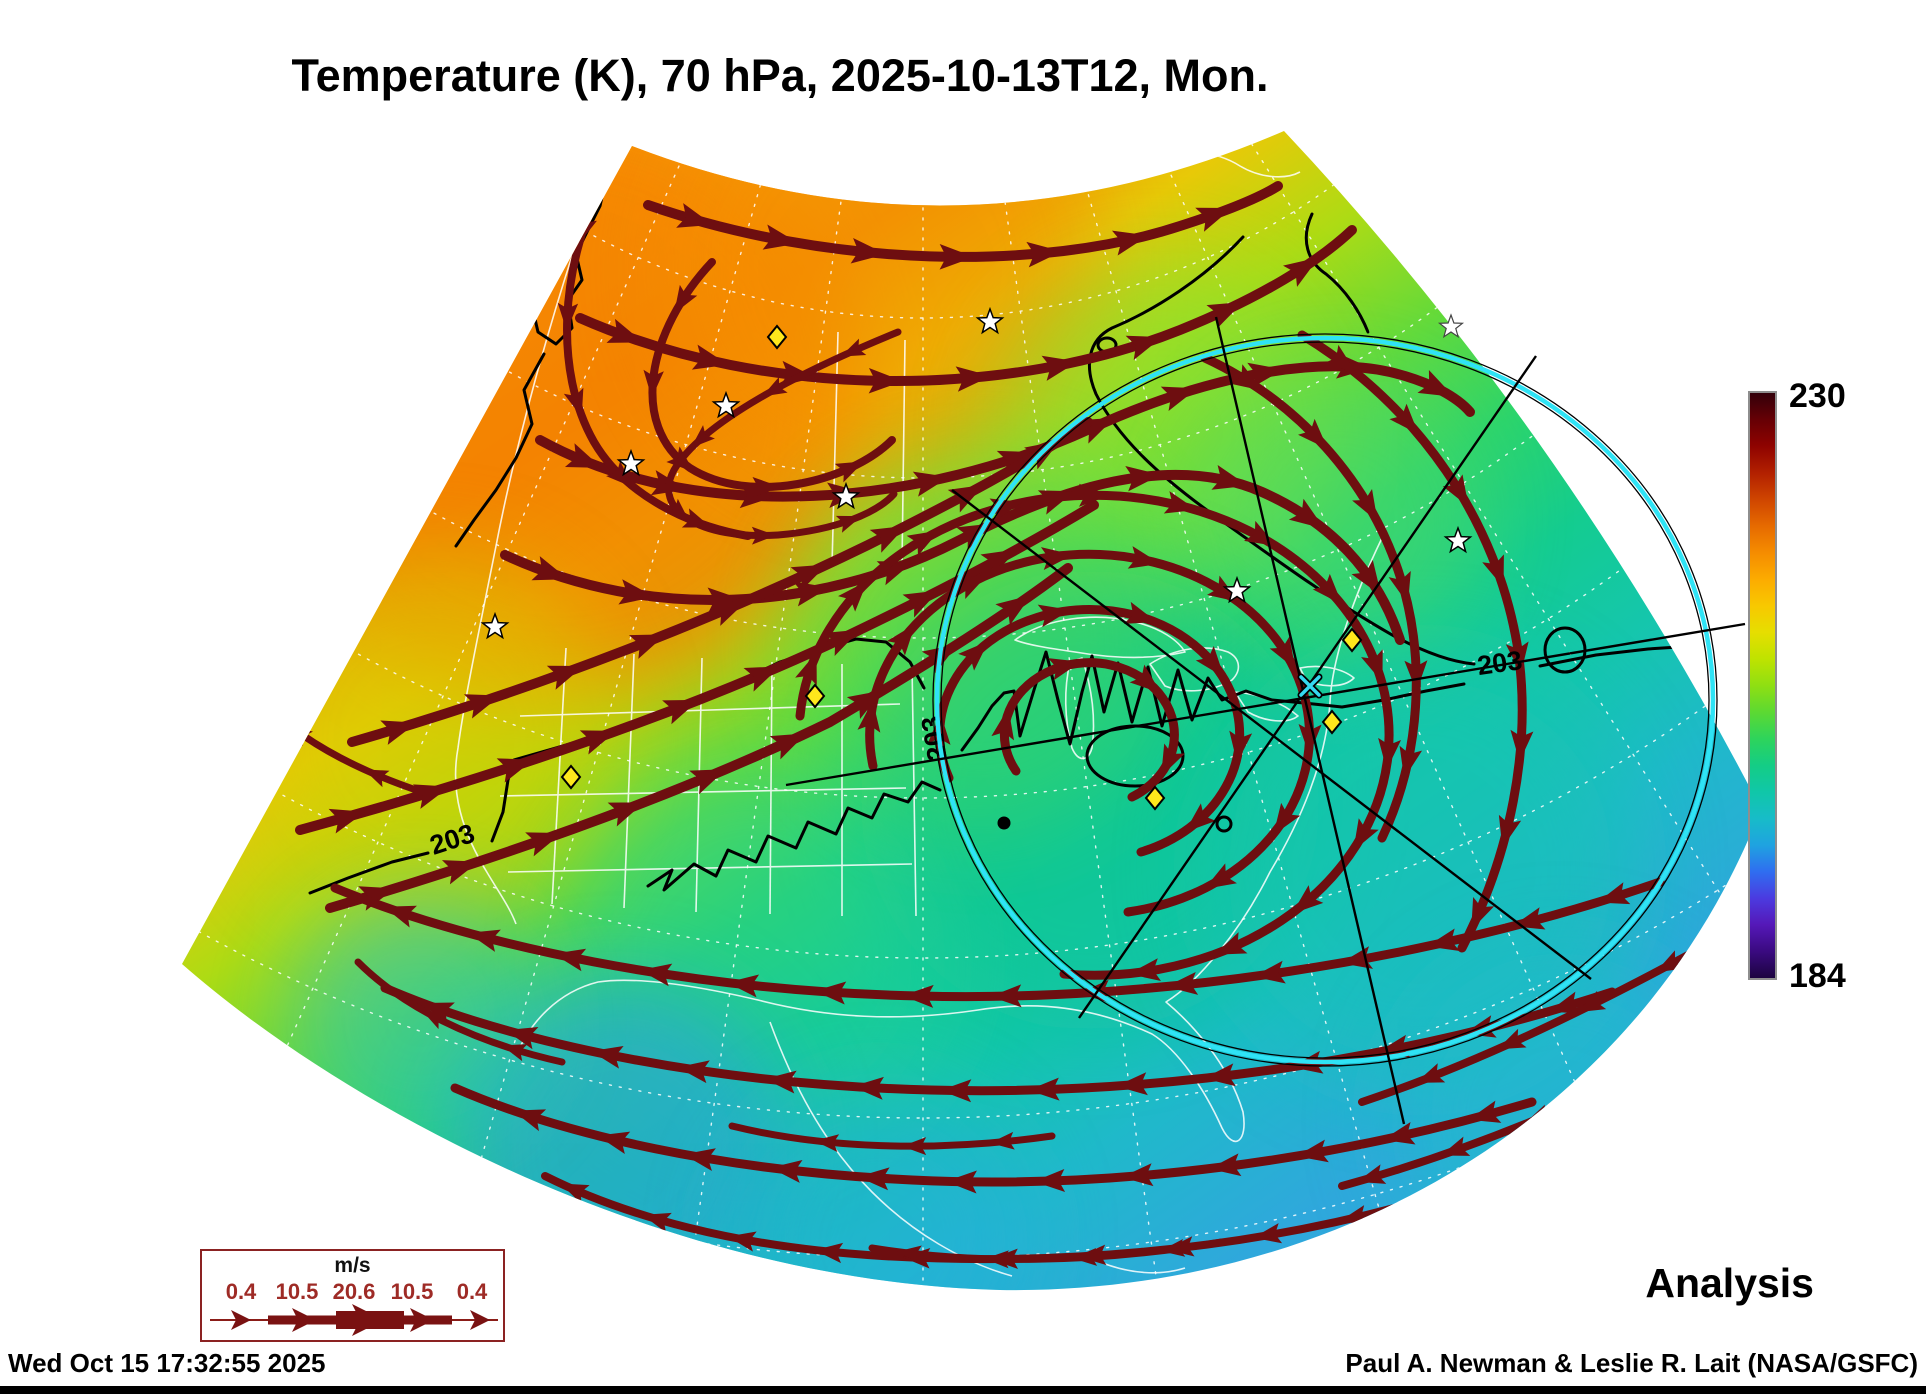  I want to click on colorbar-min-label: 184, so click(1817, 976).